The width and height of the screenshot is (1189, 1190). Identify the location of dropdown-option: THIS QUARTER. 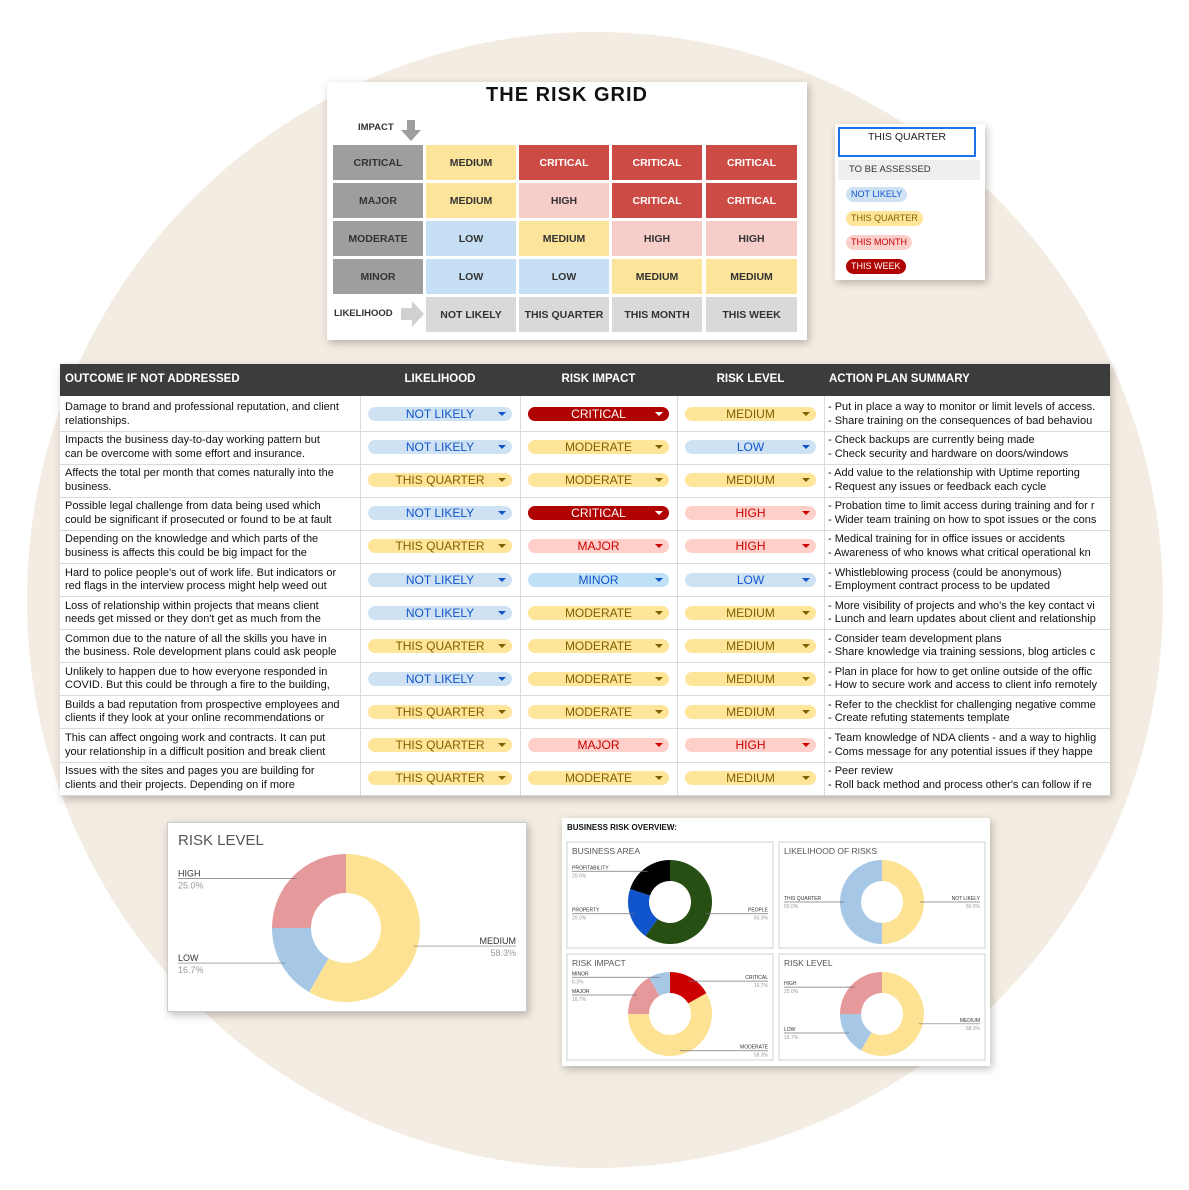
(884, 218).